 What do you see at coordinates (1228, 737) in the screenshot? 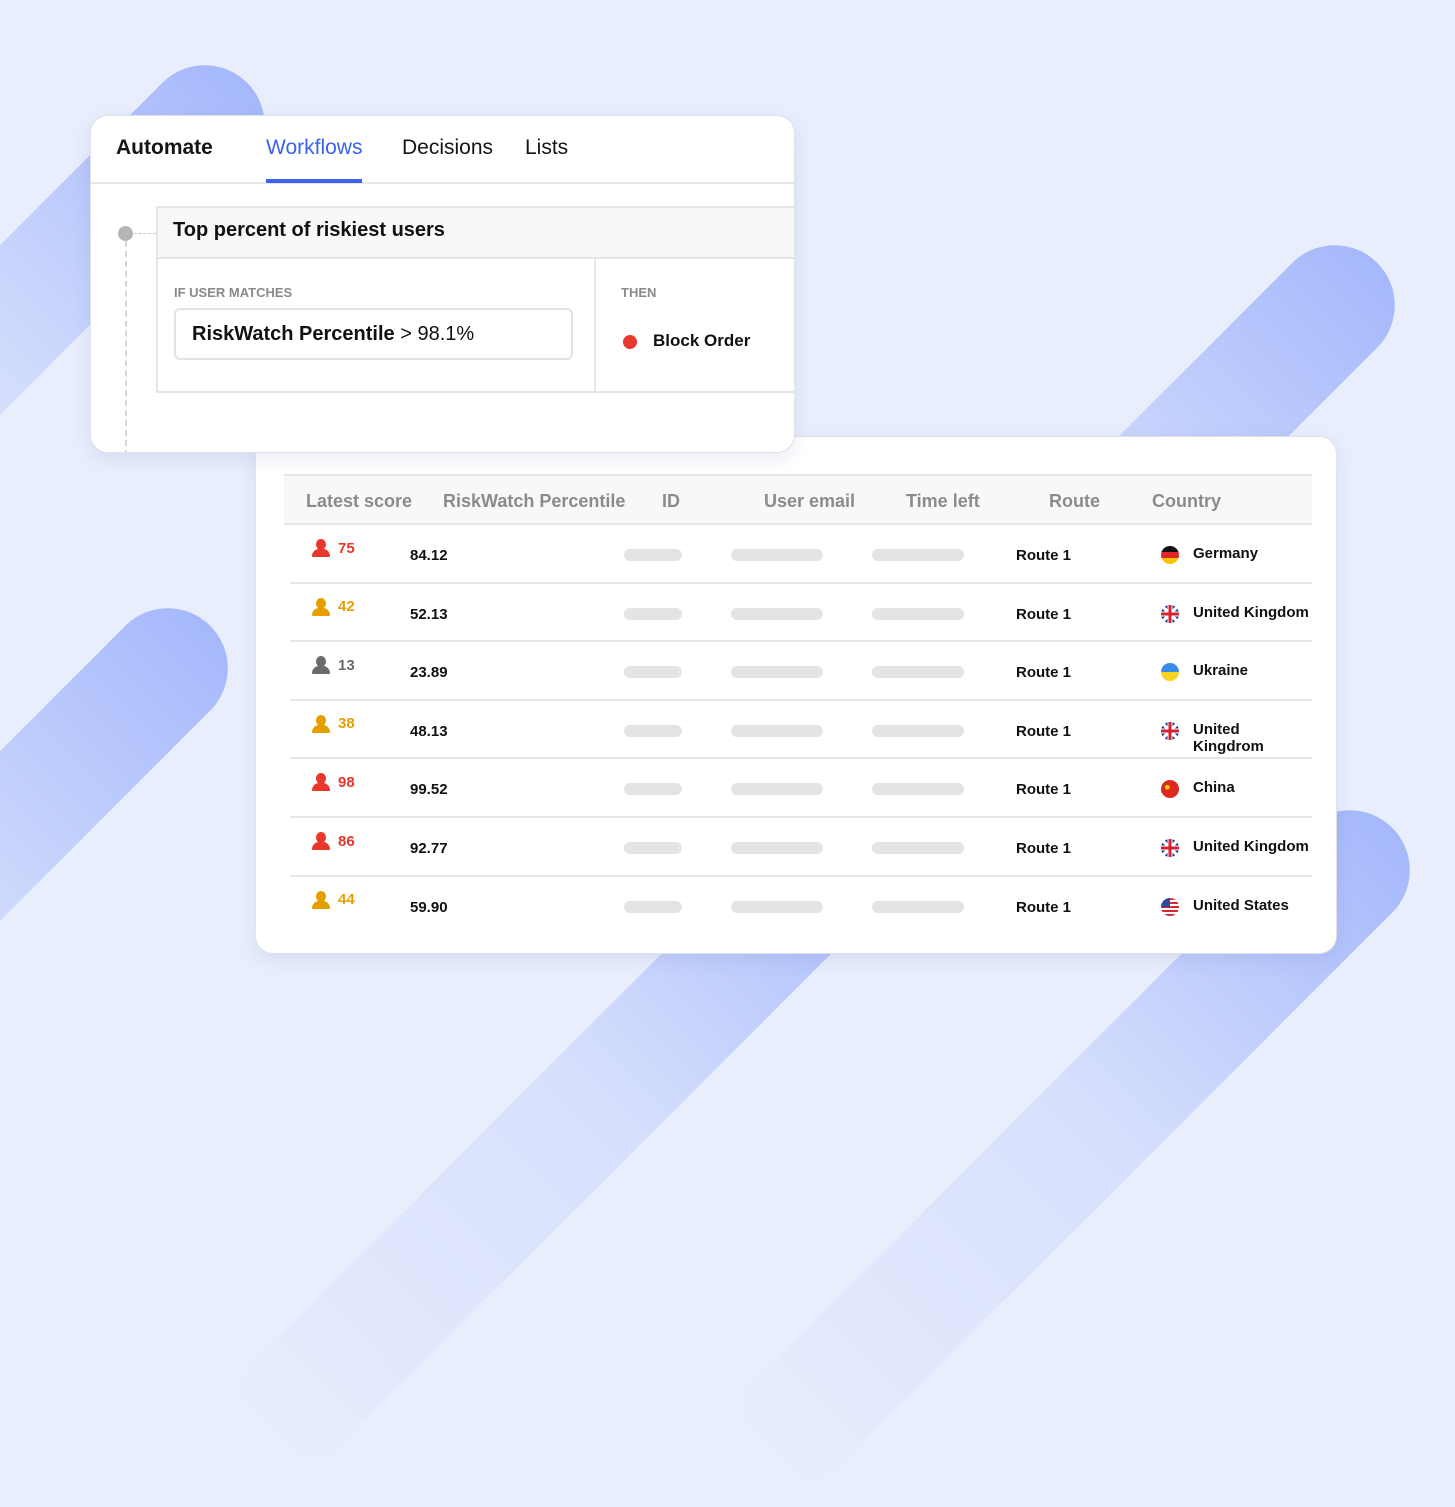
I see `country-value: United Kingdrom` at bounding box center [1228, 737].